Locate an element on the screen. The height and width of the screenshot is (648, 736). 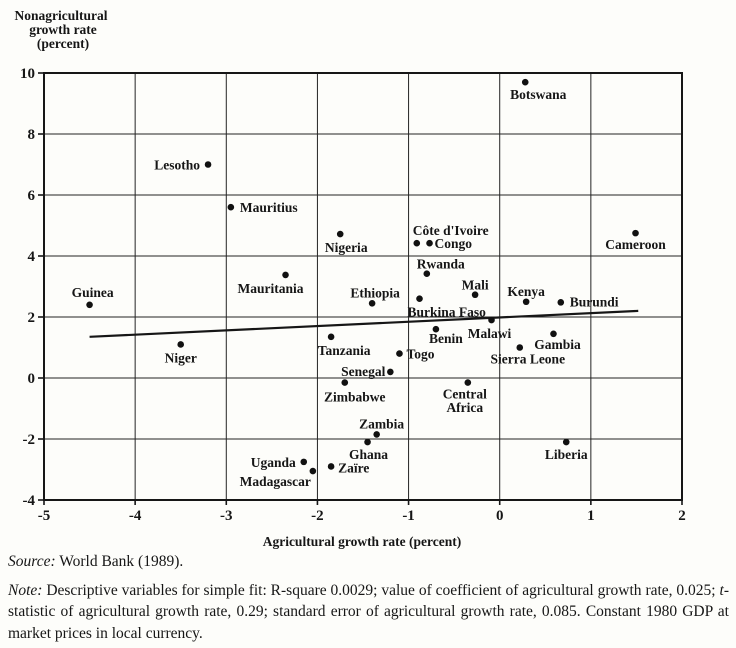
x-tick-label--2: -2 is located at coordinates (317, 516).